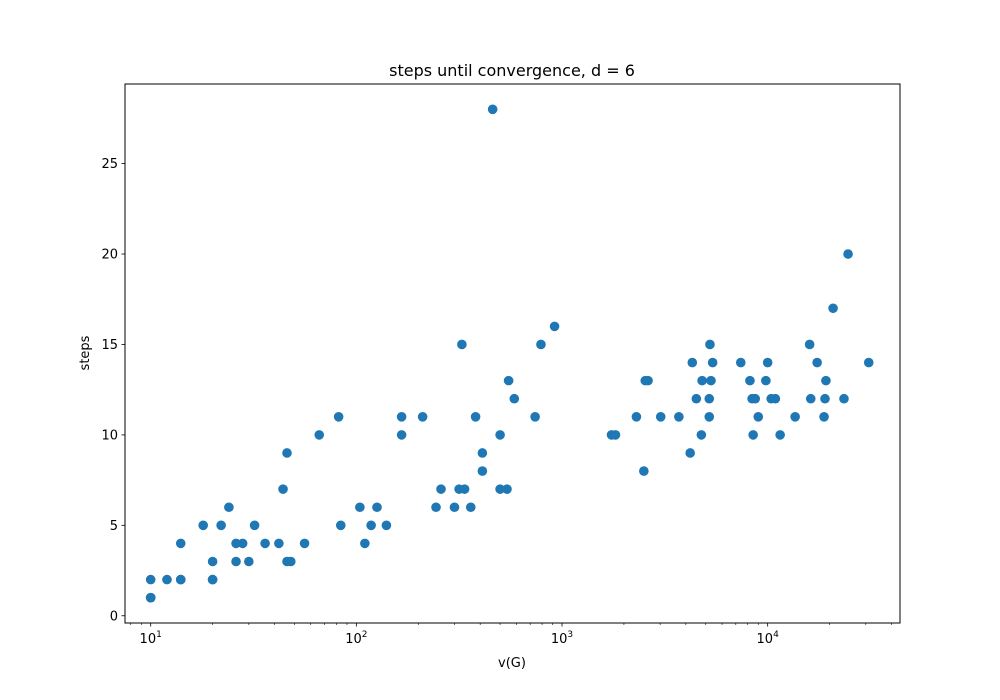 The image size is (1000, 700). What do you see at coordinates (114, 526) in the screenshot?
I see `y-tick-label: 5` at bounding box center [114, 526].